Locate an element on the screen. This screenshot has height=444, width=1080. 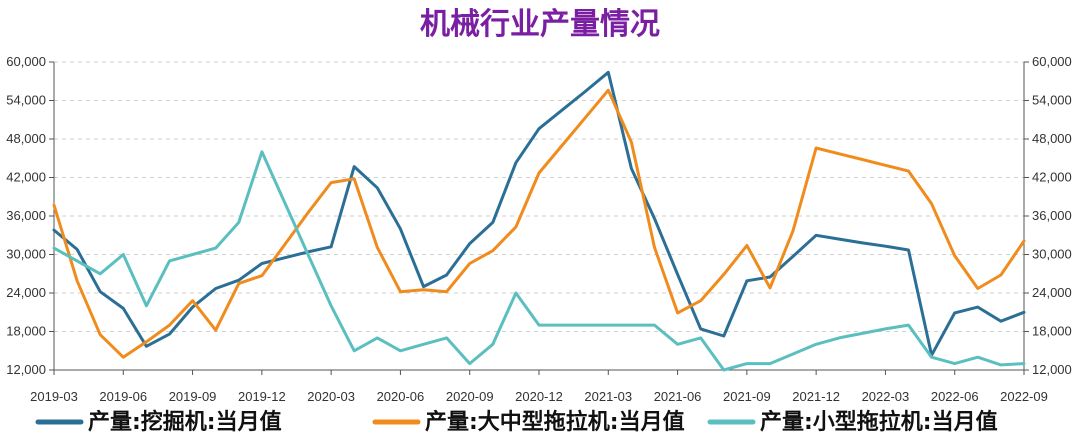
x-tick-label: 2021-06 is located at coordinates (678, 396).